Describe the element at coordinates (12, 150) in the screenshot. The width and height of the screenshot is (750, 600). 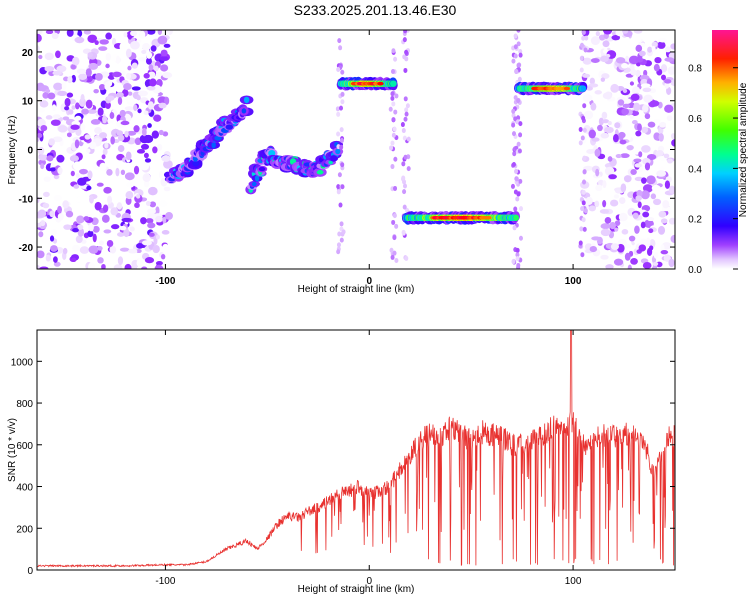
I see `spectrogram-y-label: Frequency (Hz)` at that location.